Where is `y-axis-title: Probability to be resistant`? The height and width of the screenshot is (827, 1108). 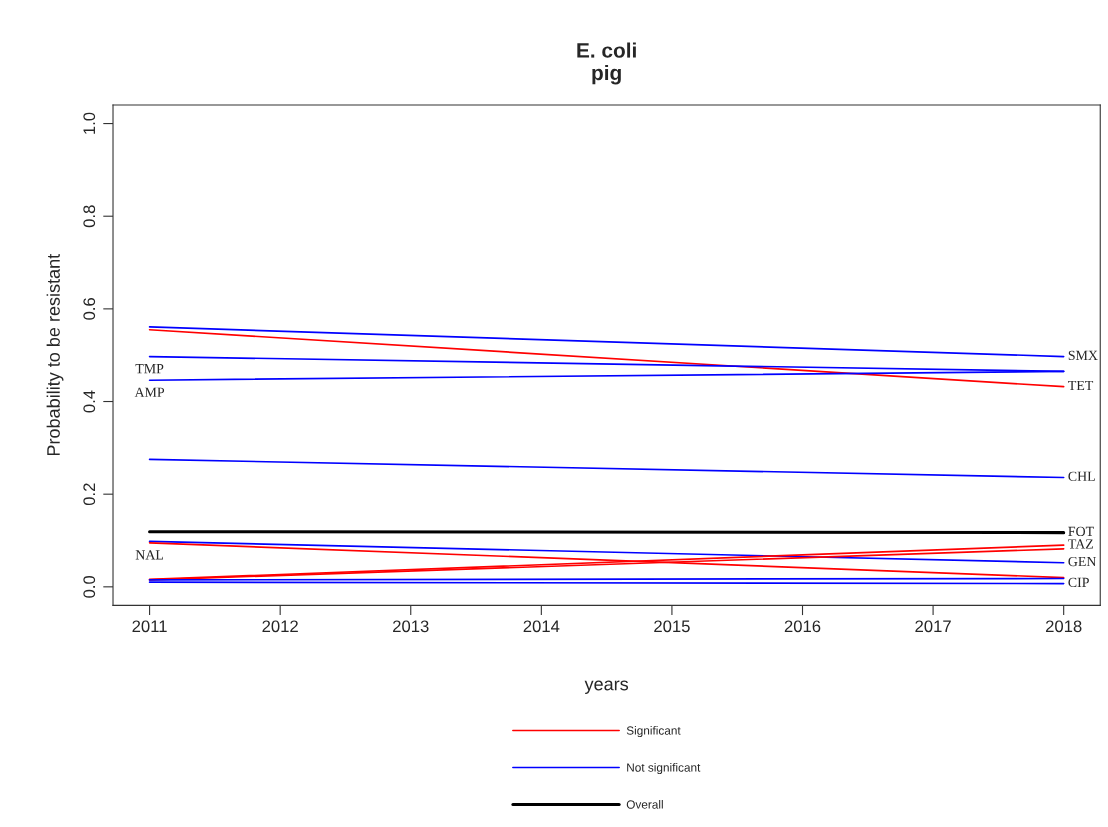 y-axis-title: Probability to be resistant is located at coordinates (55, 354).